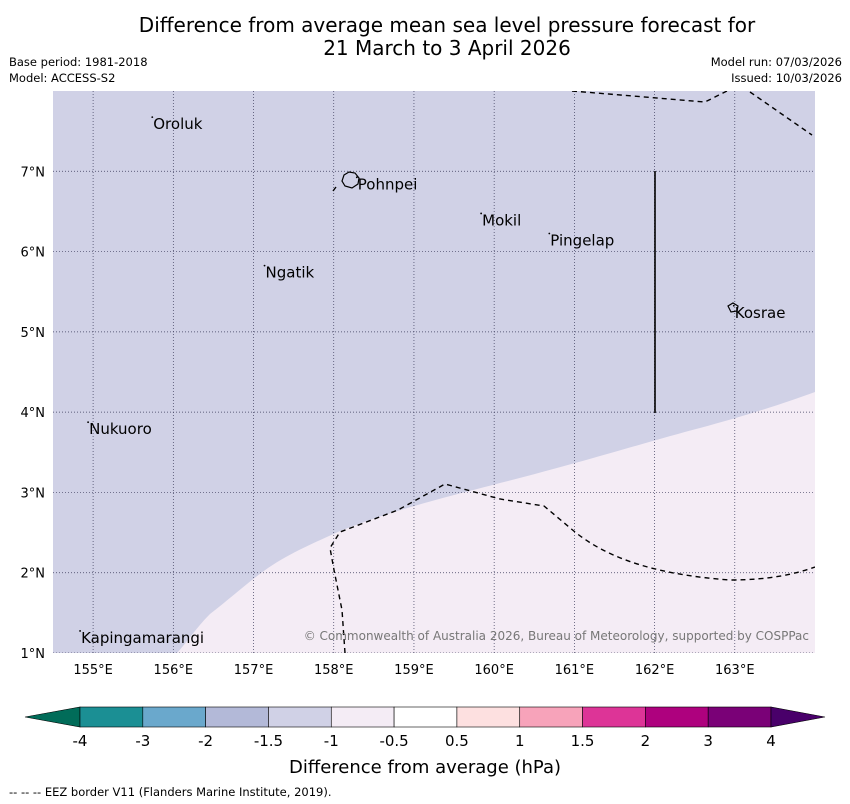 This screenshot has height=804, width=850. What do you see at coordinates (771, 741) in the screenshot?
I see `colorbar-tick-label: 4` at bounding box center [771, 741].